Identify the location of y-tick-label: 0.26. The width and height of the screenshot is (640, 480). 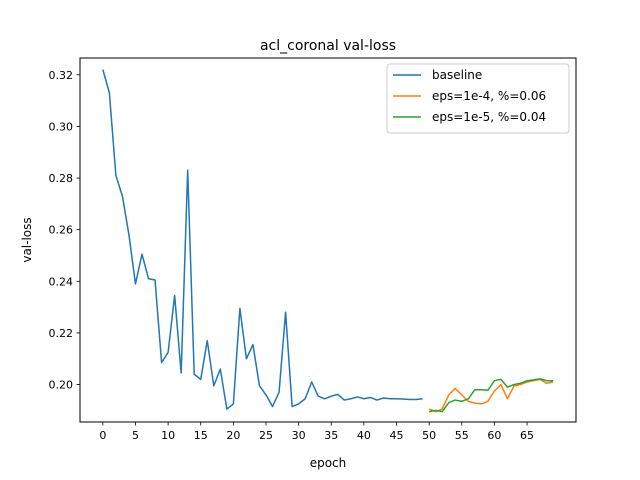
(61, 230).